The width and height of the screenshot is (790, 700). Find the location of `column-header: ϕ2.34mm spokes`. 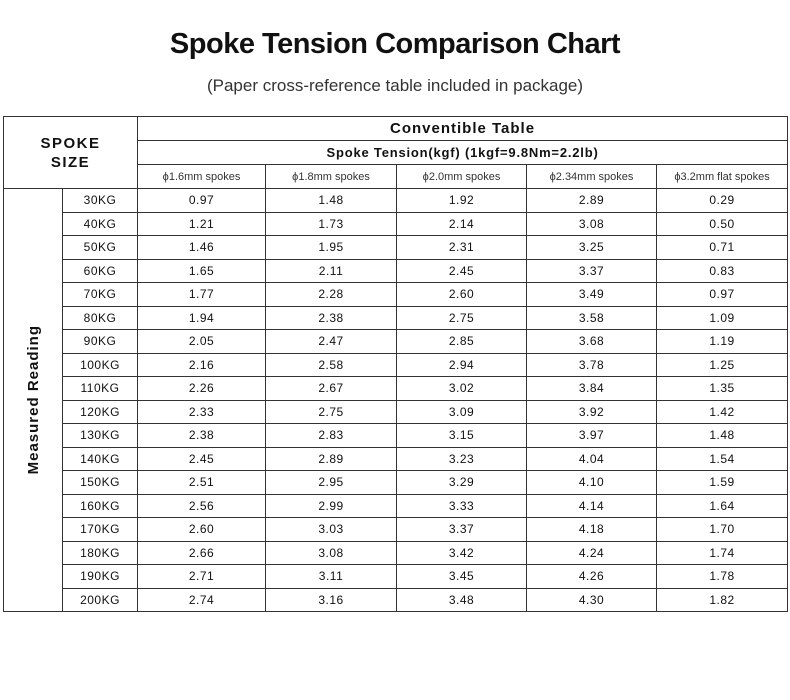

column-header: ϕ2.34mm spokes is located at coordinates (592, 176).